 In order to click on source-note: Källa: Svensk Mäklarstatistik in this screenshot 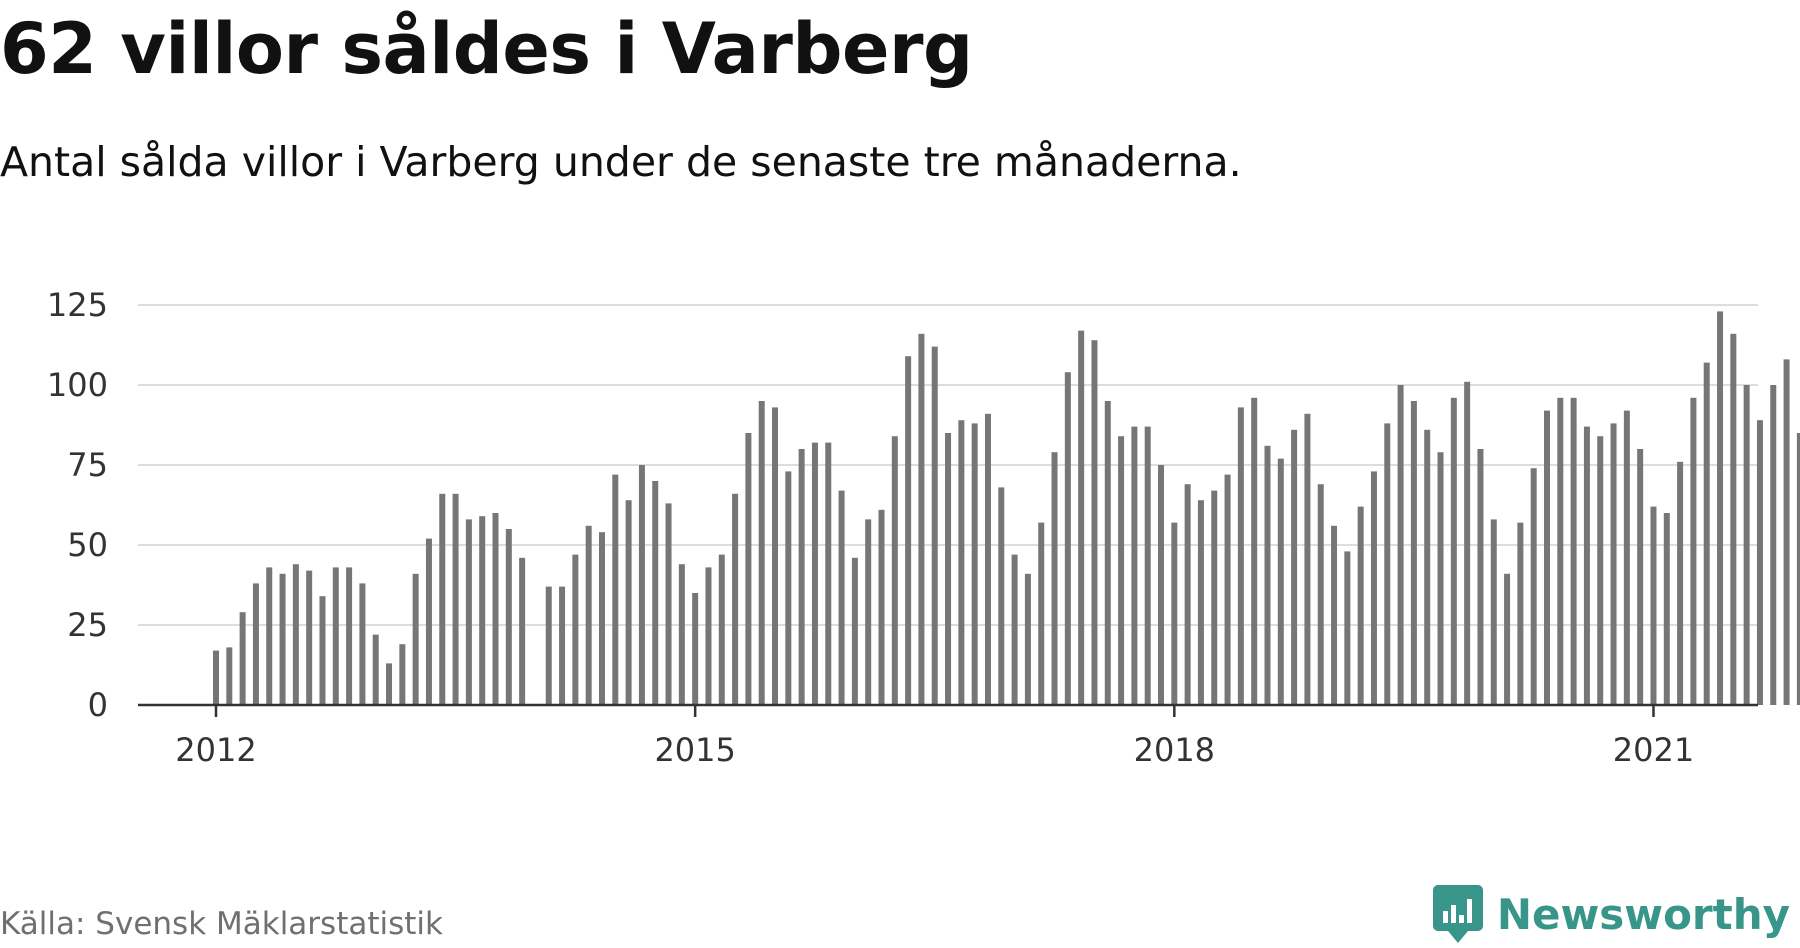, I will do `click(221, 924)`.